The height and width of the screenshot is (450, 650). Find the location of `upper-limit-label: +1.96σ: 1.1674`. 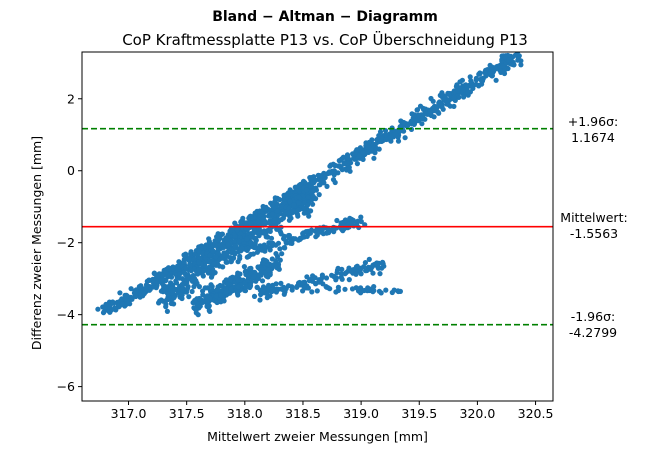

upper-limit-label: +1.96σ: 1.1674 is located at coordinates (593, 130).